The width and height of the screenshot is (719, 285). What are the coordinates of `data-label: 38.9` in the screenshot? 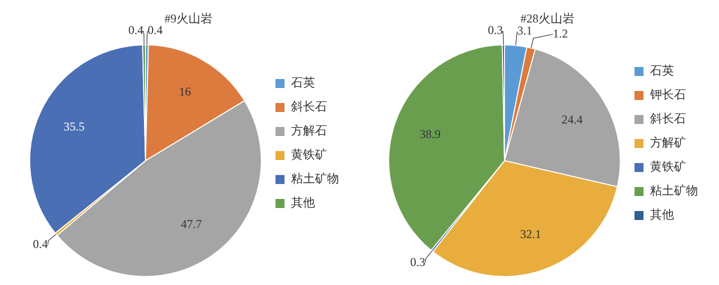 It's located at (430, 134).